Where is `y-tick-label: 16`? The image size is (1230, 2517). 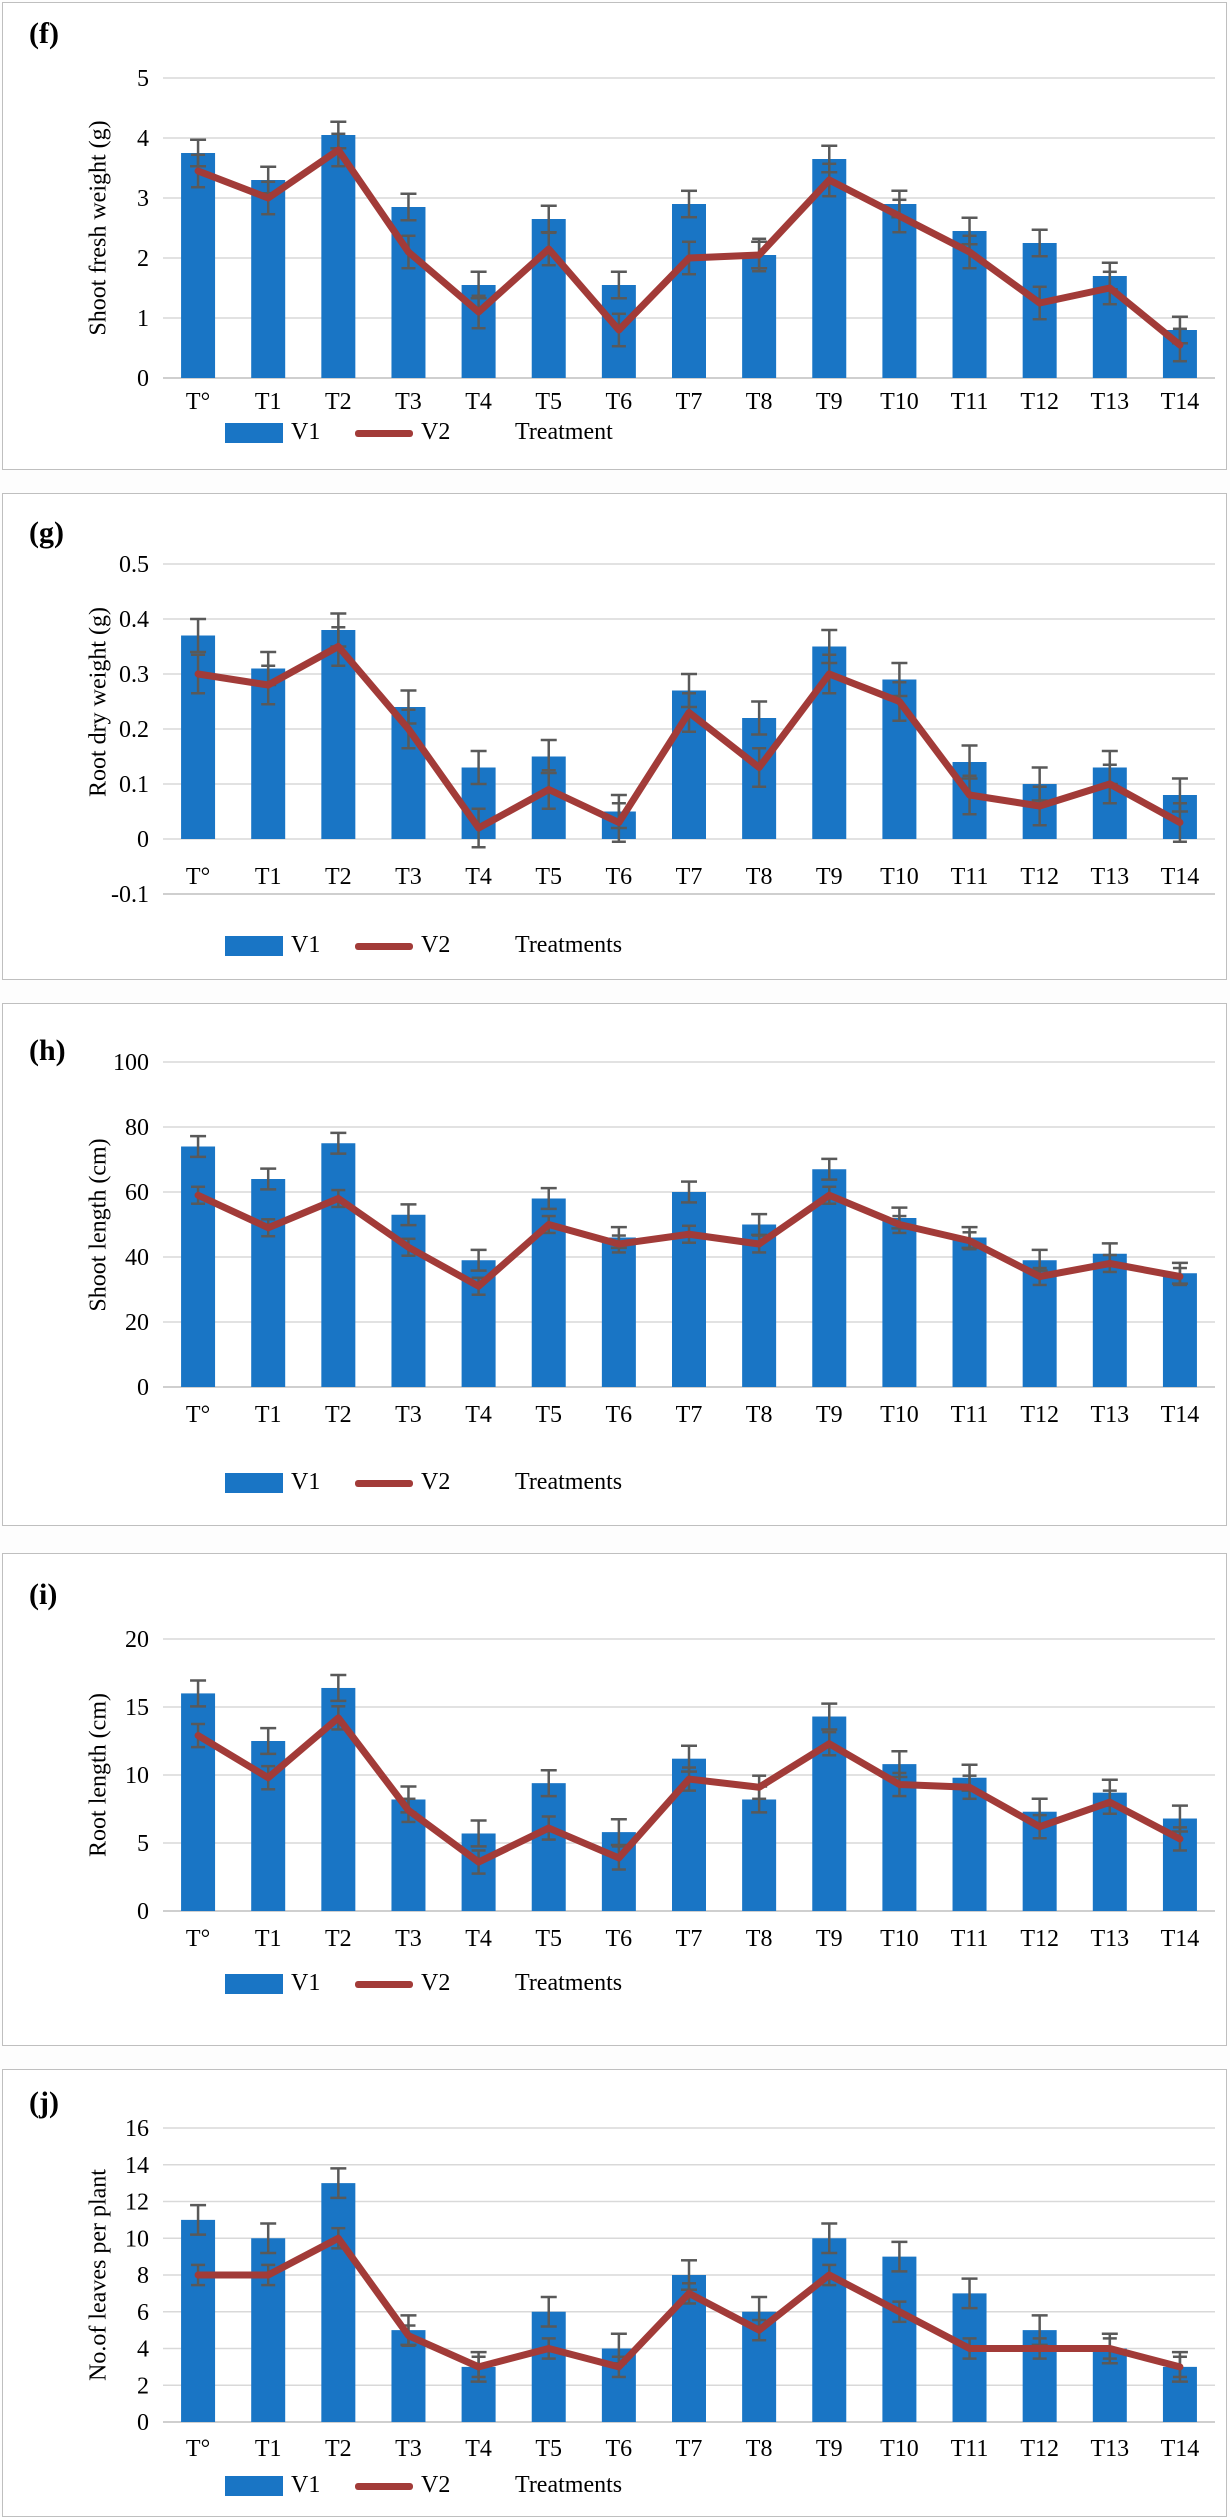
y-tick-label: 16 is located at coordinates (137, 2129).